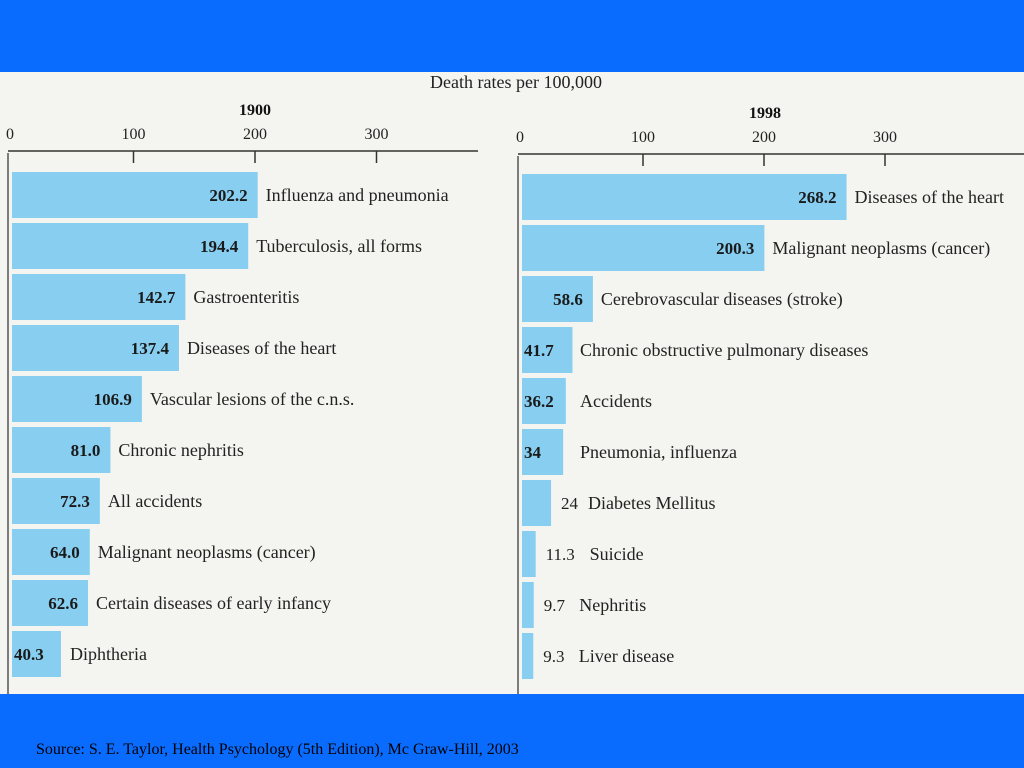 Image resolution: width=1024 pixels, height=768 pixels. I want to click on value-label-1998-5: 34, so click(533, 452).